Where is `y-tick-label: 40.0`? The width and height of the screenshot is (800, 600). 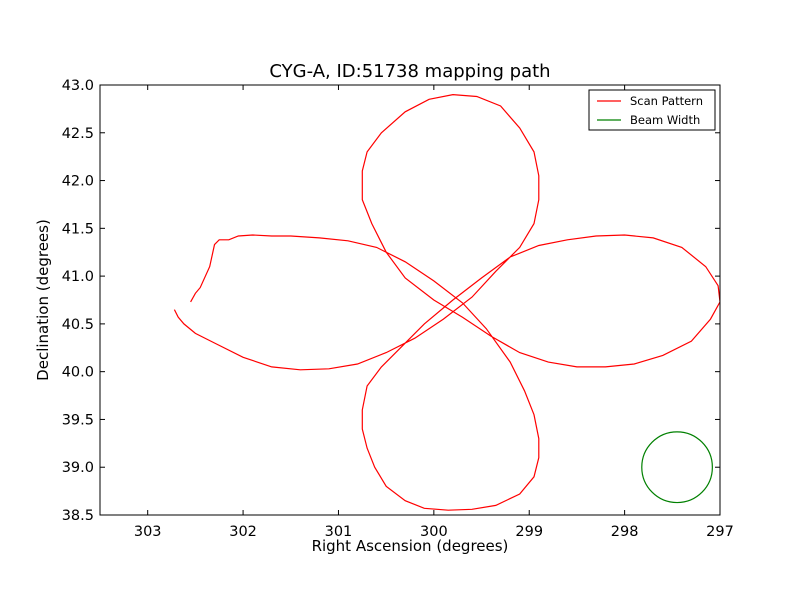 y-tick-label: 40.0 is located at coordinates (78, 373).